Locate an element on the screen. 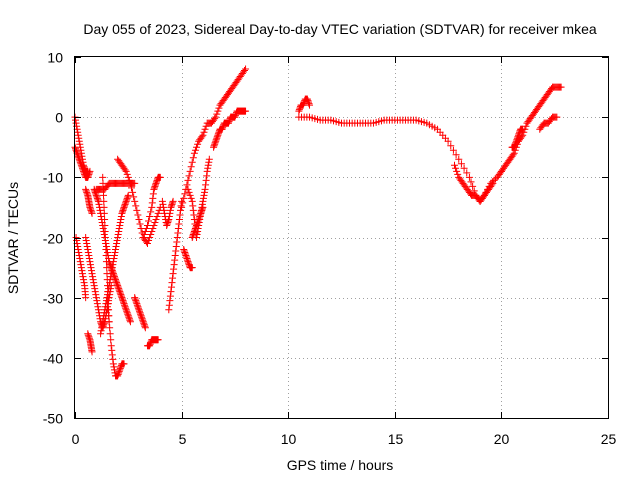  series-arc-p is located at coordinates (167, 213).